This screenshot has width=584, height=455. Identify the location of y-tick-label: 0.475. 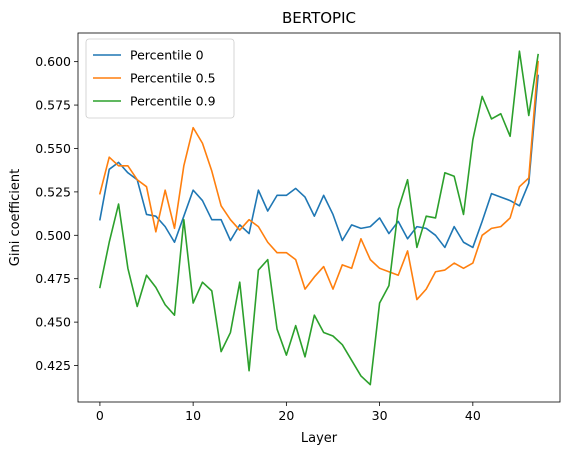
(53, 278).